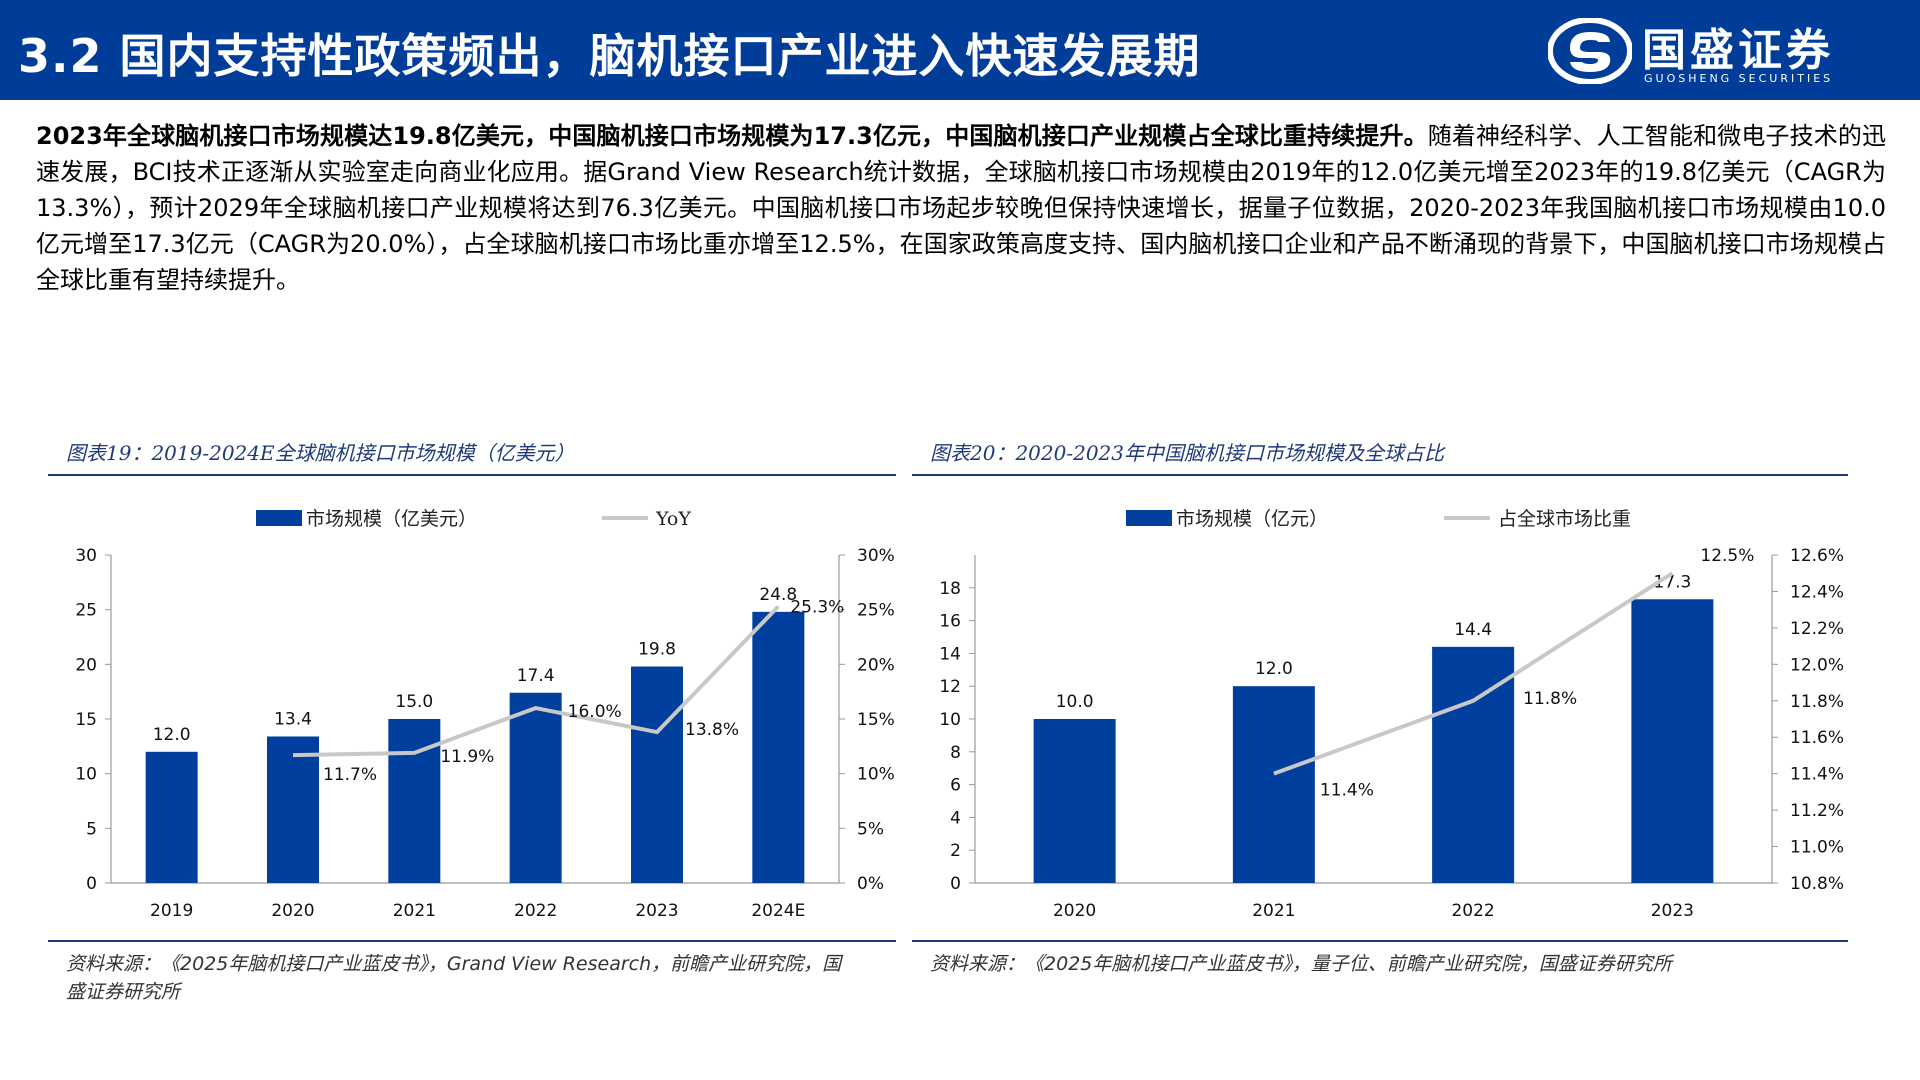  I want to click on chart2-caption-rule, so click(1380, 475).